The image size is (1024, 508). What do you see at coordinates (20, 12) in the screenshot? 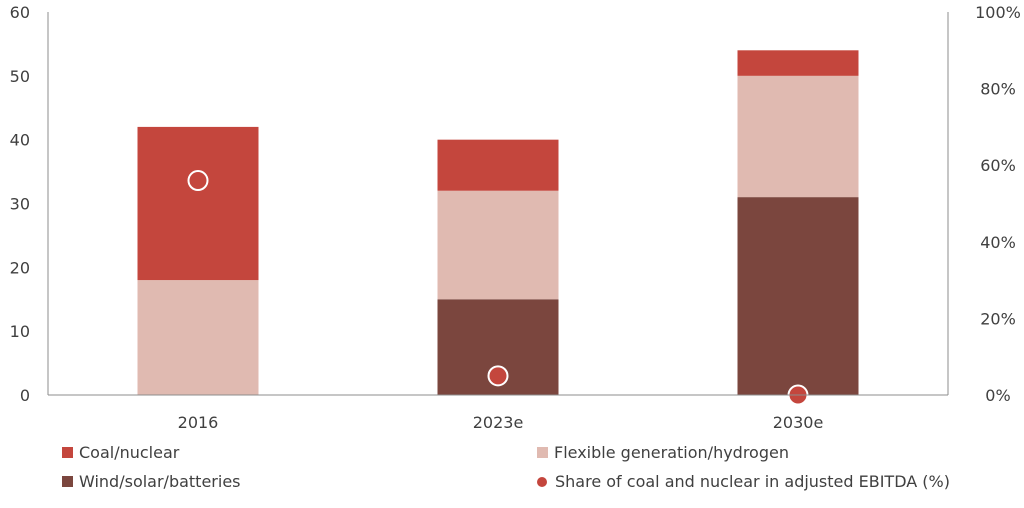
I see `left-tick-label: 60` at bounding box center [20, 12].